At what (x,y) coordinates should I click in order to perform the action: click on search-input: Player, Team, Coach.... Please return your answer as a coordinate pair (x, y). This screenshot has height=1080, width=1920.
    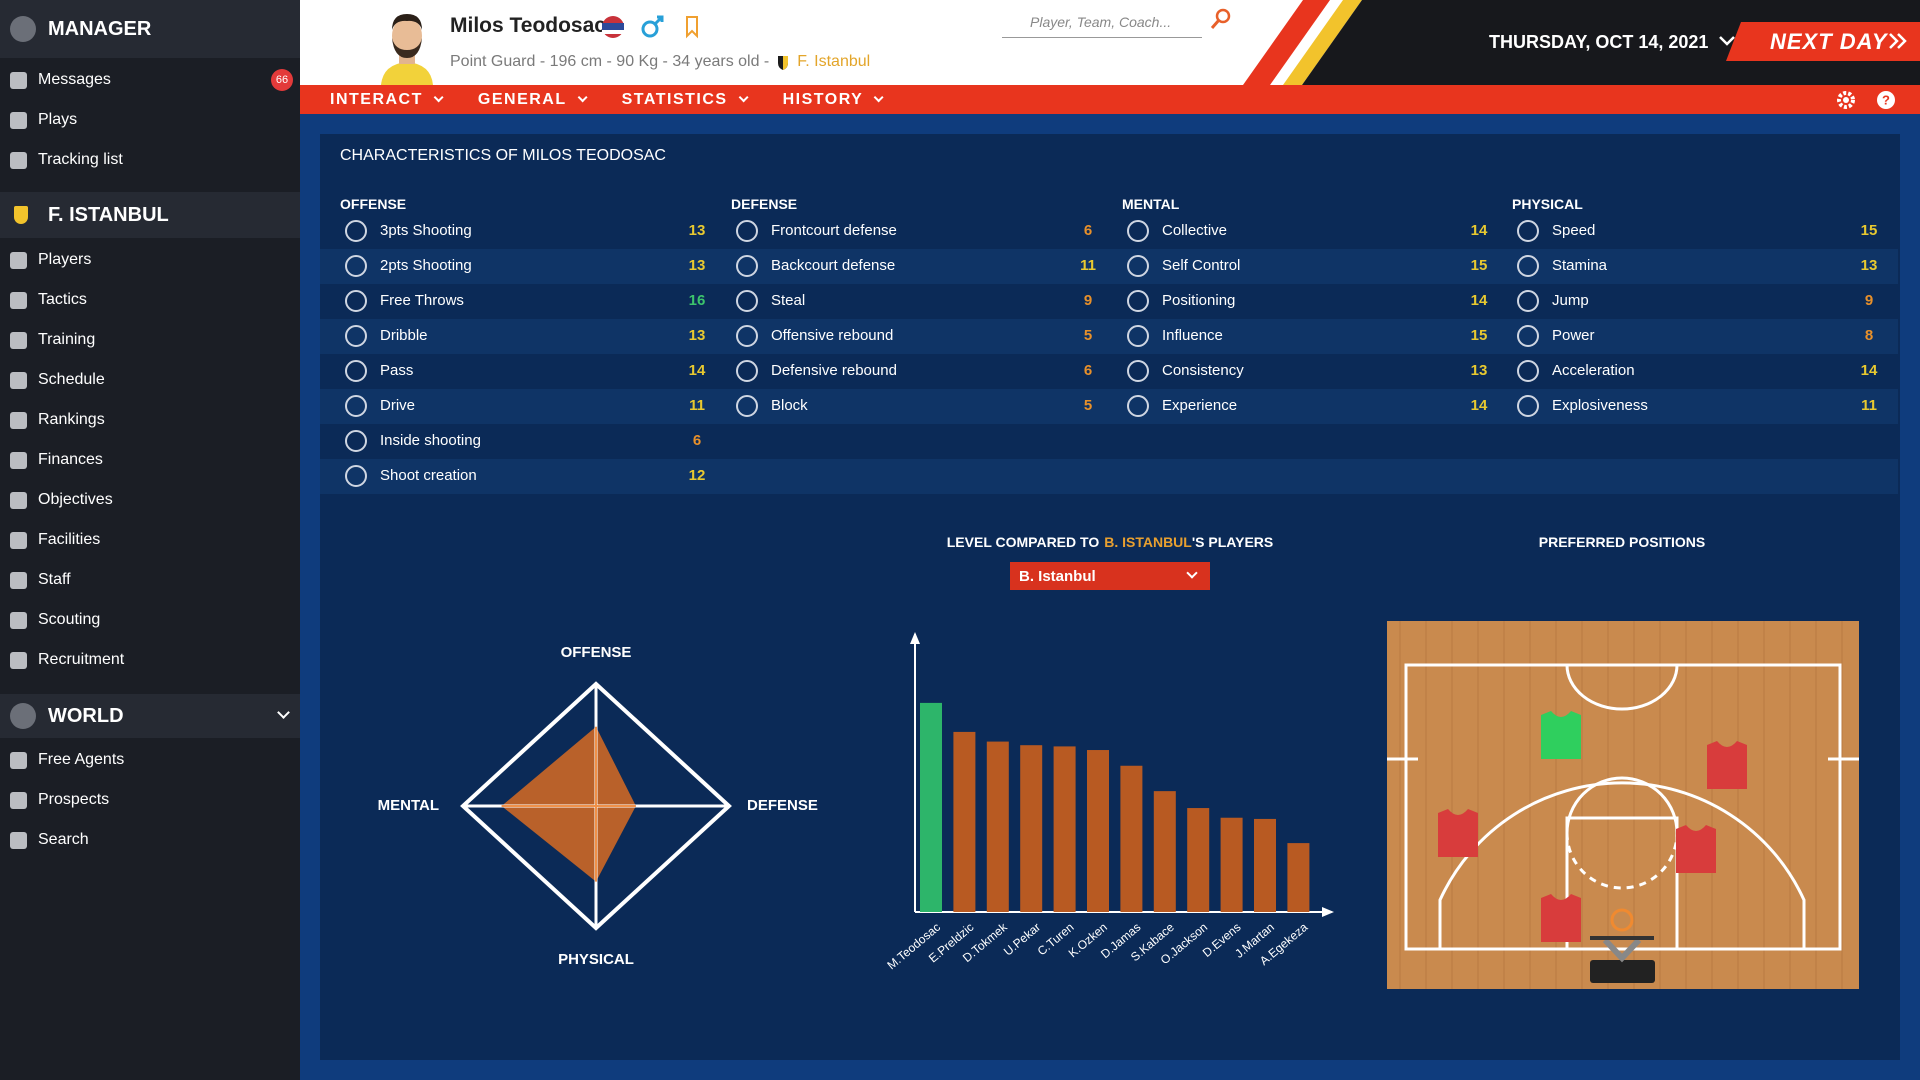
    Looking at the image, I should click on (1102, 22).